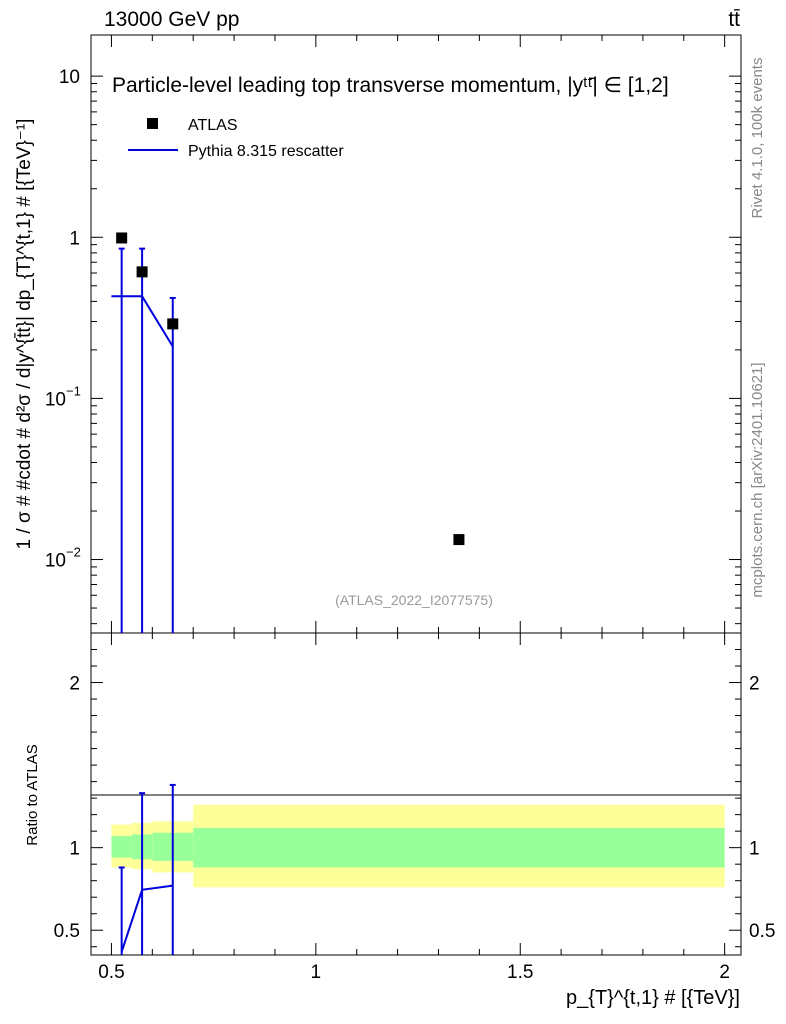  I want to click on x-tick-label: 1.5, so click(520, 972).